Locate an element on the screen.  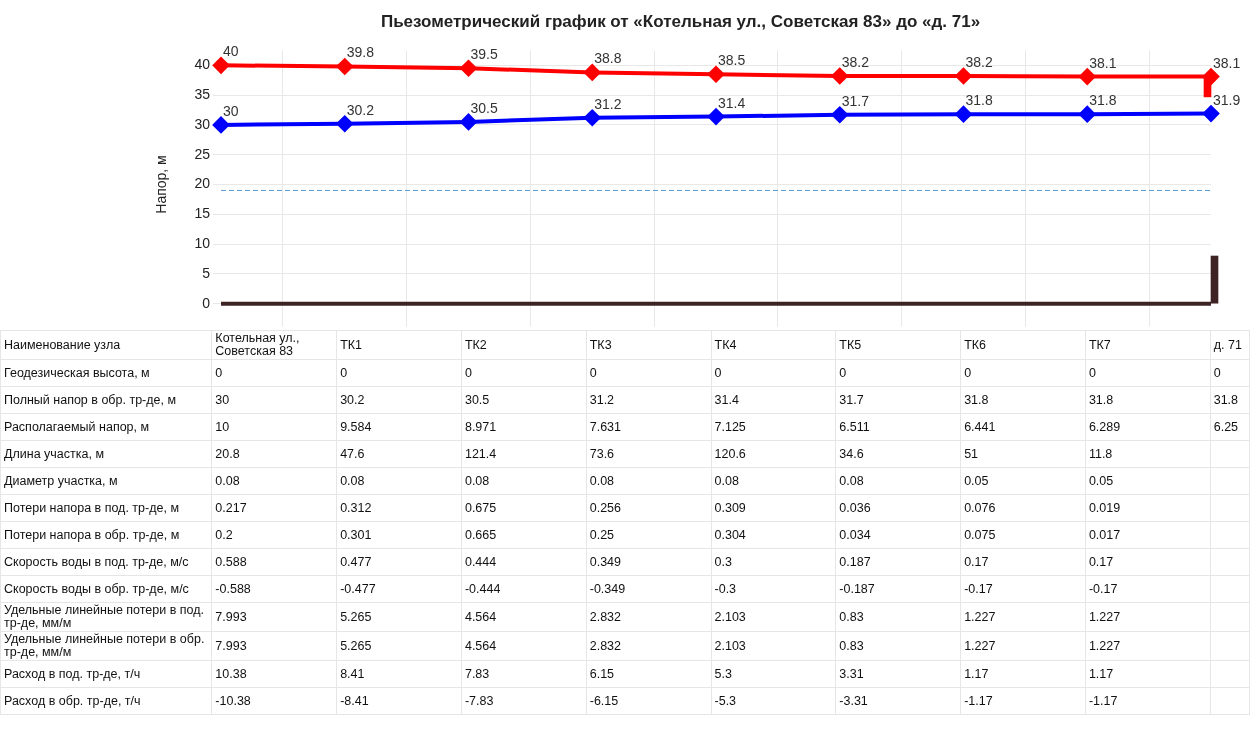
text: Удельные линейные потери в обр. тр-де, мм/м is located at coordinates (106, 646).